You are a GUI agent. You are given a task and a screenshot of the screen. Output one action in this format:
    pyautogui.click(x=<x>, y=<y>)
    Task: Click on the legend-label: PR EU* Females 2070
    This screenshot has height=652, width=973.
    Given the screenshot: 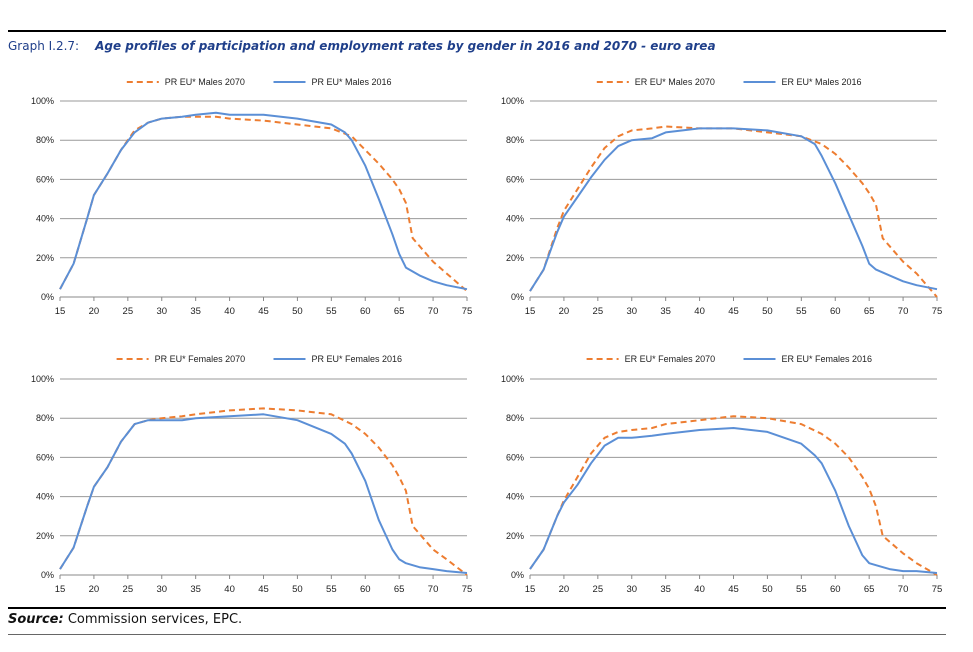 What is the action you would take?
    pyautogui.click(x=200, y=359)
    